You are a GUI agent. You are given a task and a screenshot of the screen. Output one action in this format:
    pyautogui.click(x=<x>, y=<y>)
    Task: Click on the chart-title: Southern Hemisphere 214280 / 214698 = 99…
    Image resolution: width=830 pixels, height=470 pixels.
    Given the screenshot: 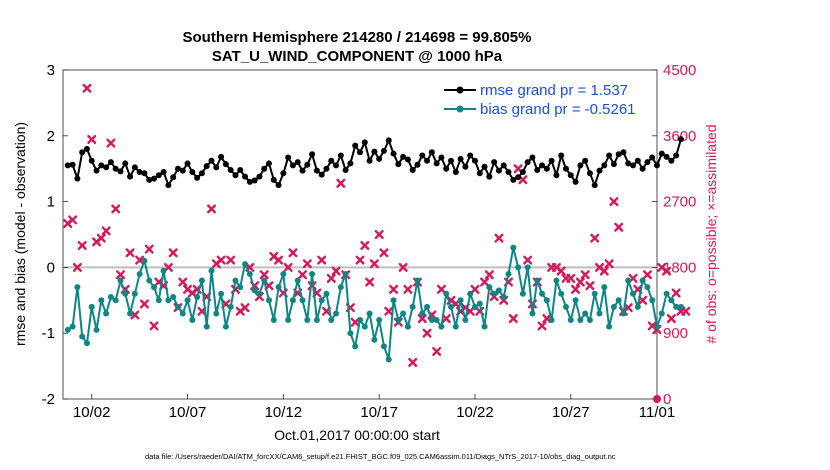 What is the action you would take?
    pyautogui.click(x=357, y=37)
    